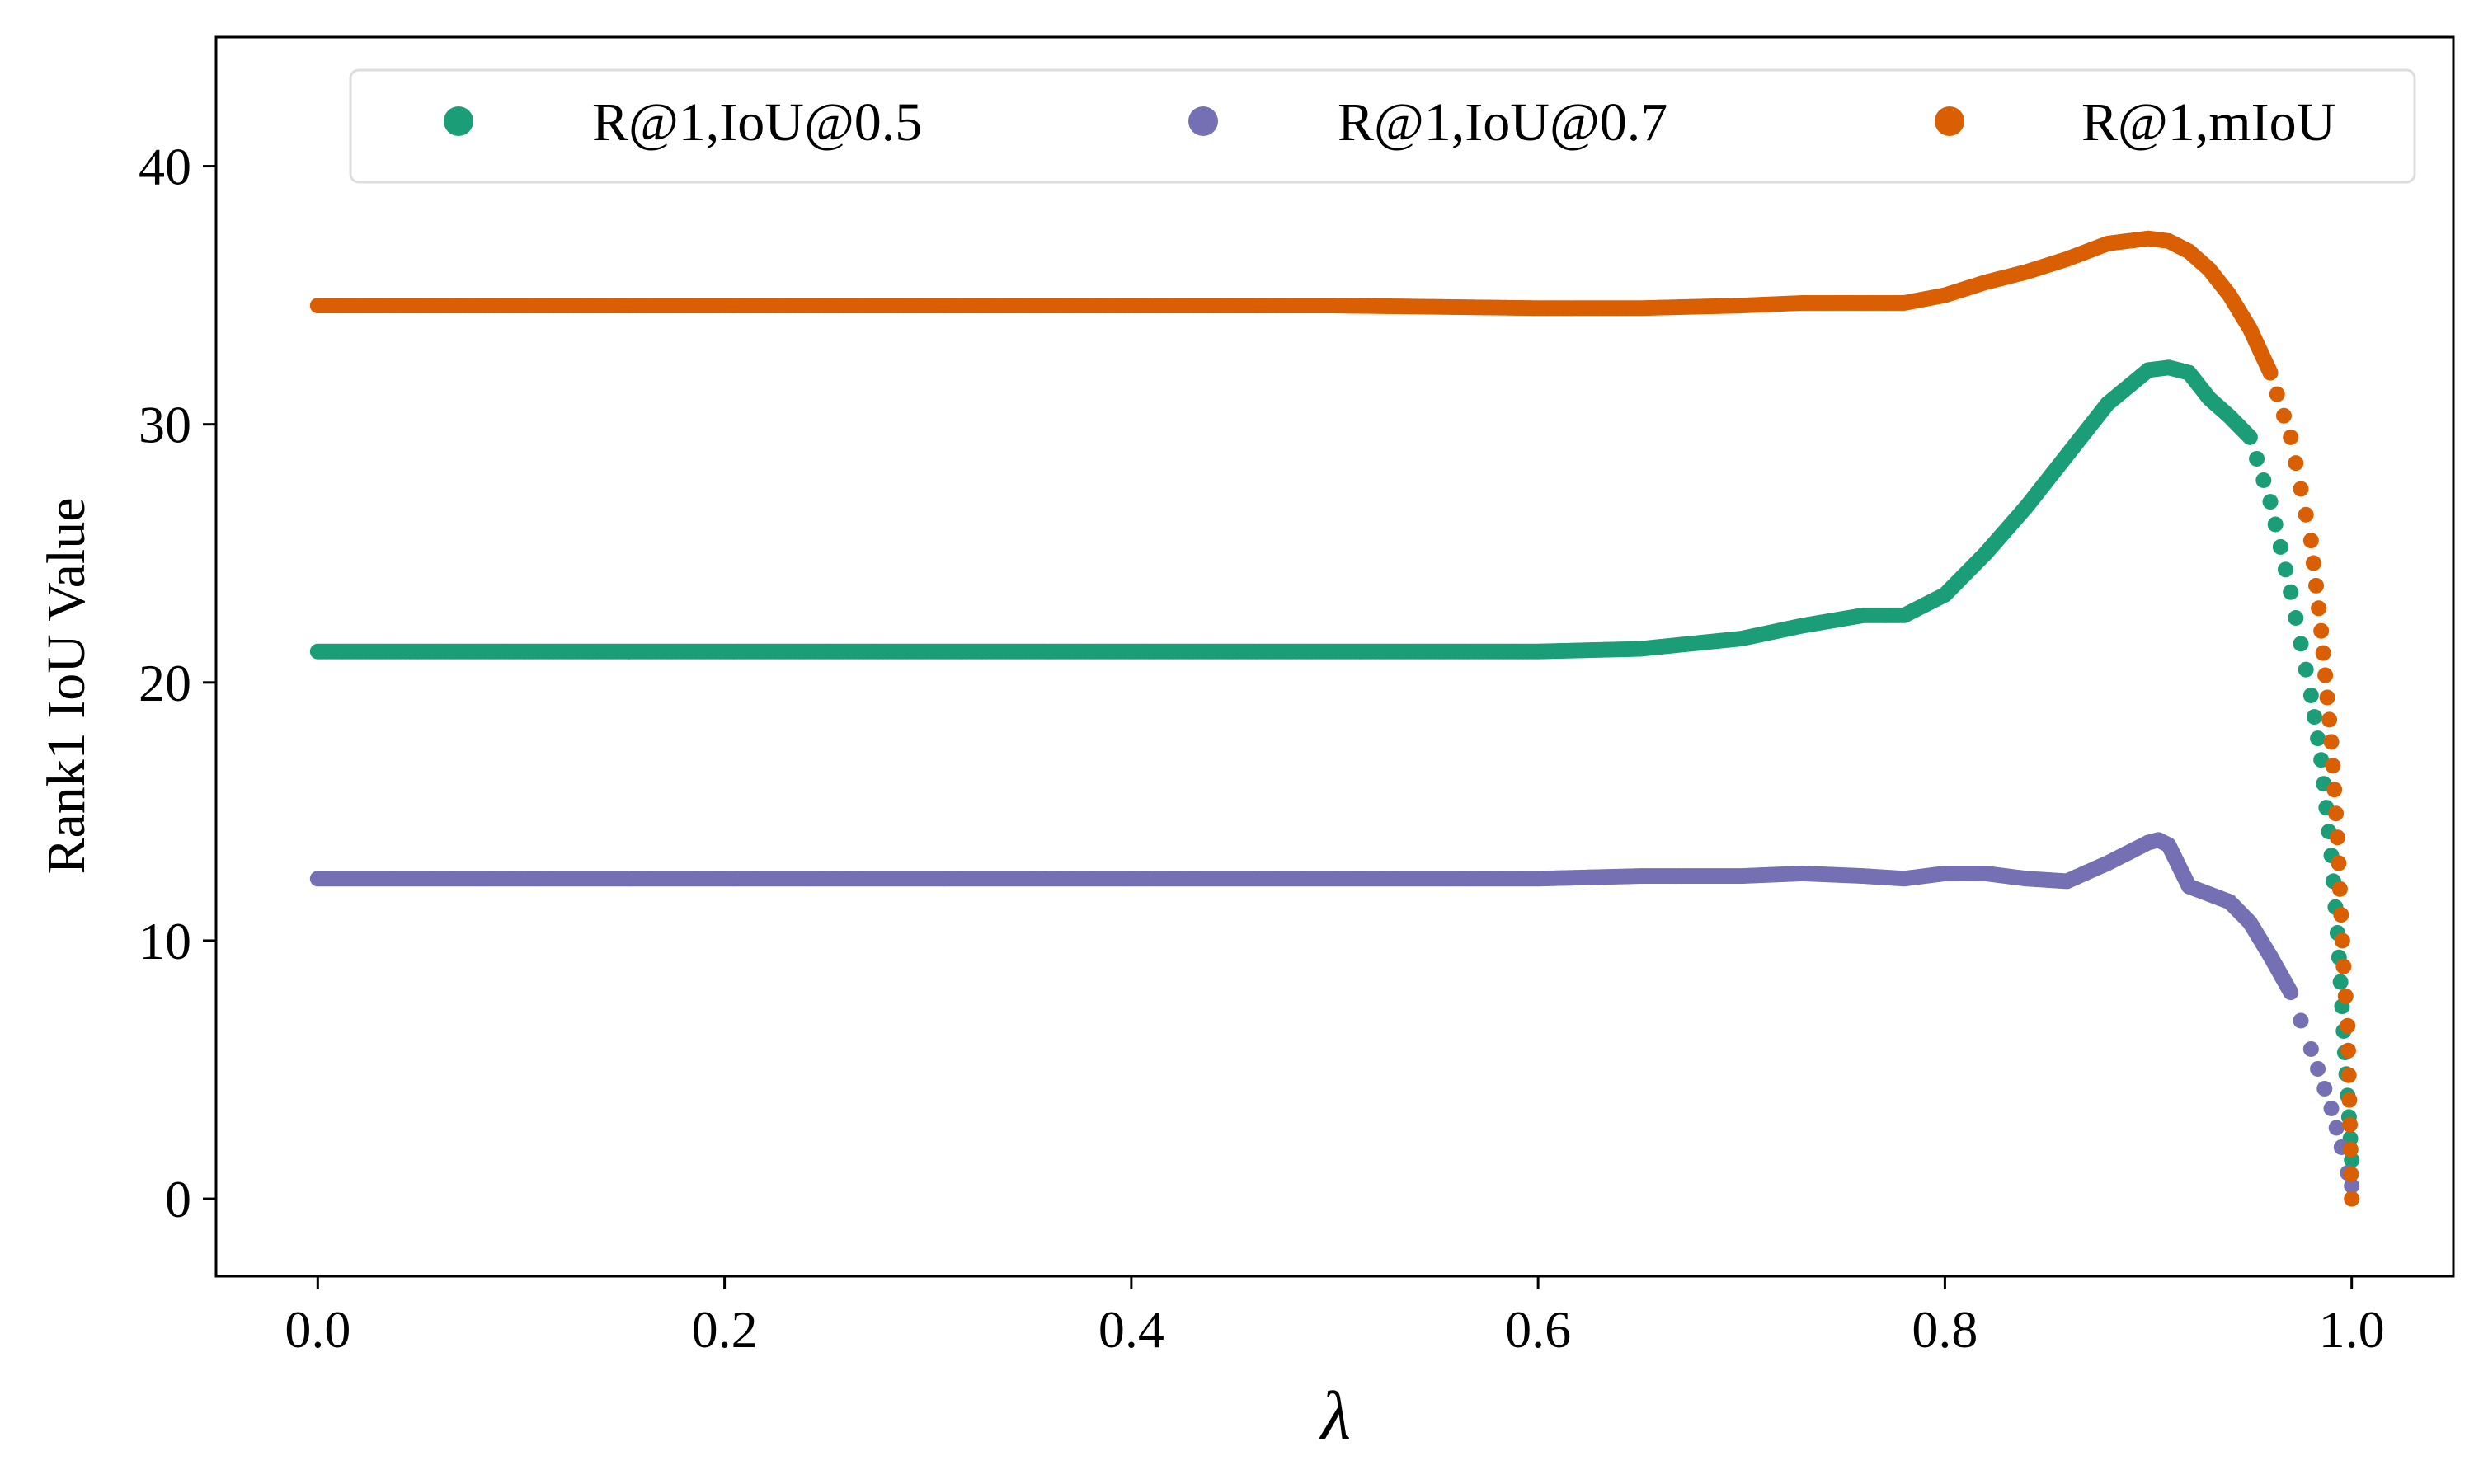 The width and height of the screenshot is (2474, 1484). Describe the element at coordinates (165, 425) in the screenshot. I see `y-tick-label: 30` at that location.